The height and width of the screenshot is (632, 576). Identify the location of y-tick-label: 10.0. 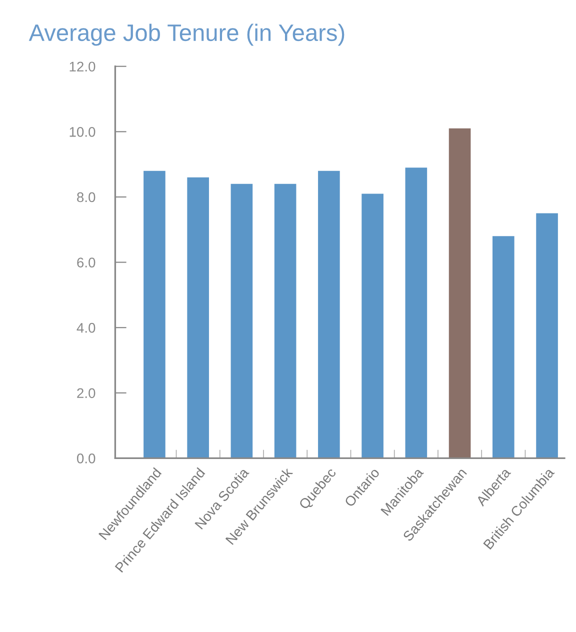
(83, 132).